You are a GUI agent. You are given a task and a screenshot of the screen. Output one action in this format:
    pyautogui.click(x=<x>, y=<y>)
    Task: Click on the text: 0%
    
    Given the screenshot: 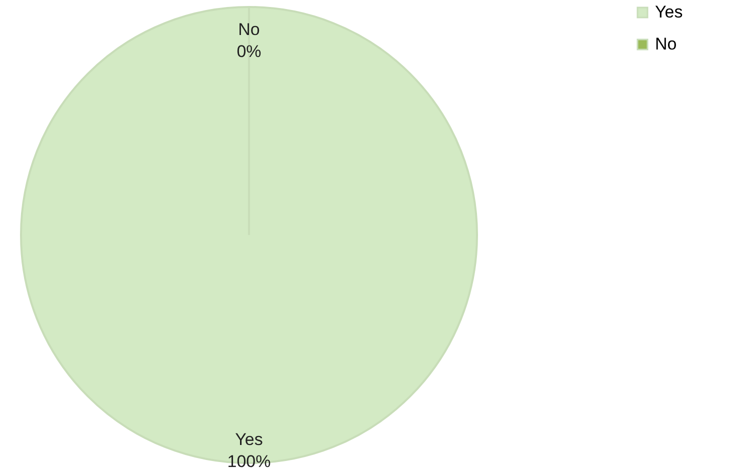 What is the action you would take?
    pyautogui.click(x=249, y=51)
    